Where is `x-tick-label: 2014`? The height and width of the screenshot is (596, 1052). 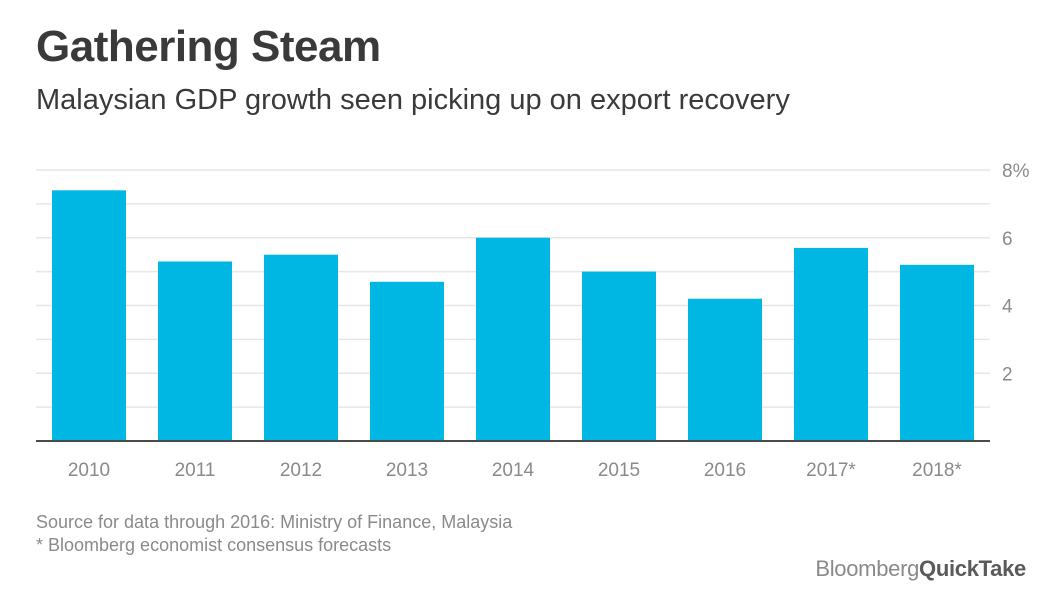
x-tick-label: 2014 is located at coordinates (513, 470).